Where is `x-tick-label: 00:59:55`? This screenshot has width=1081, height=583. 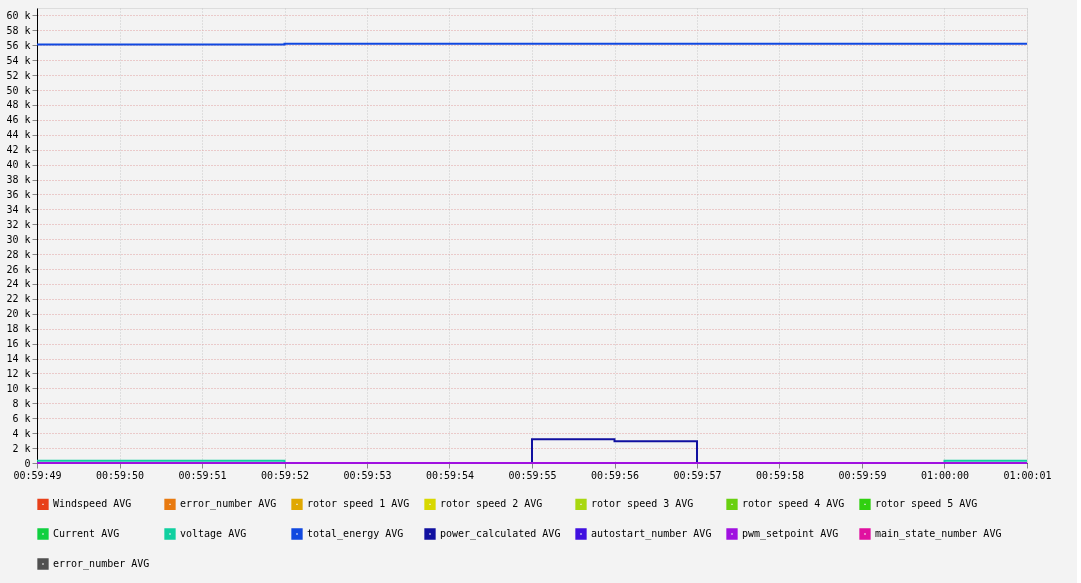 x-tick-label: 00:59:55 is located at coordinates (532, 475).